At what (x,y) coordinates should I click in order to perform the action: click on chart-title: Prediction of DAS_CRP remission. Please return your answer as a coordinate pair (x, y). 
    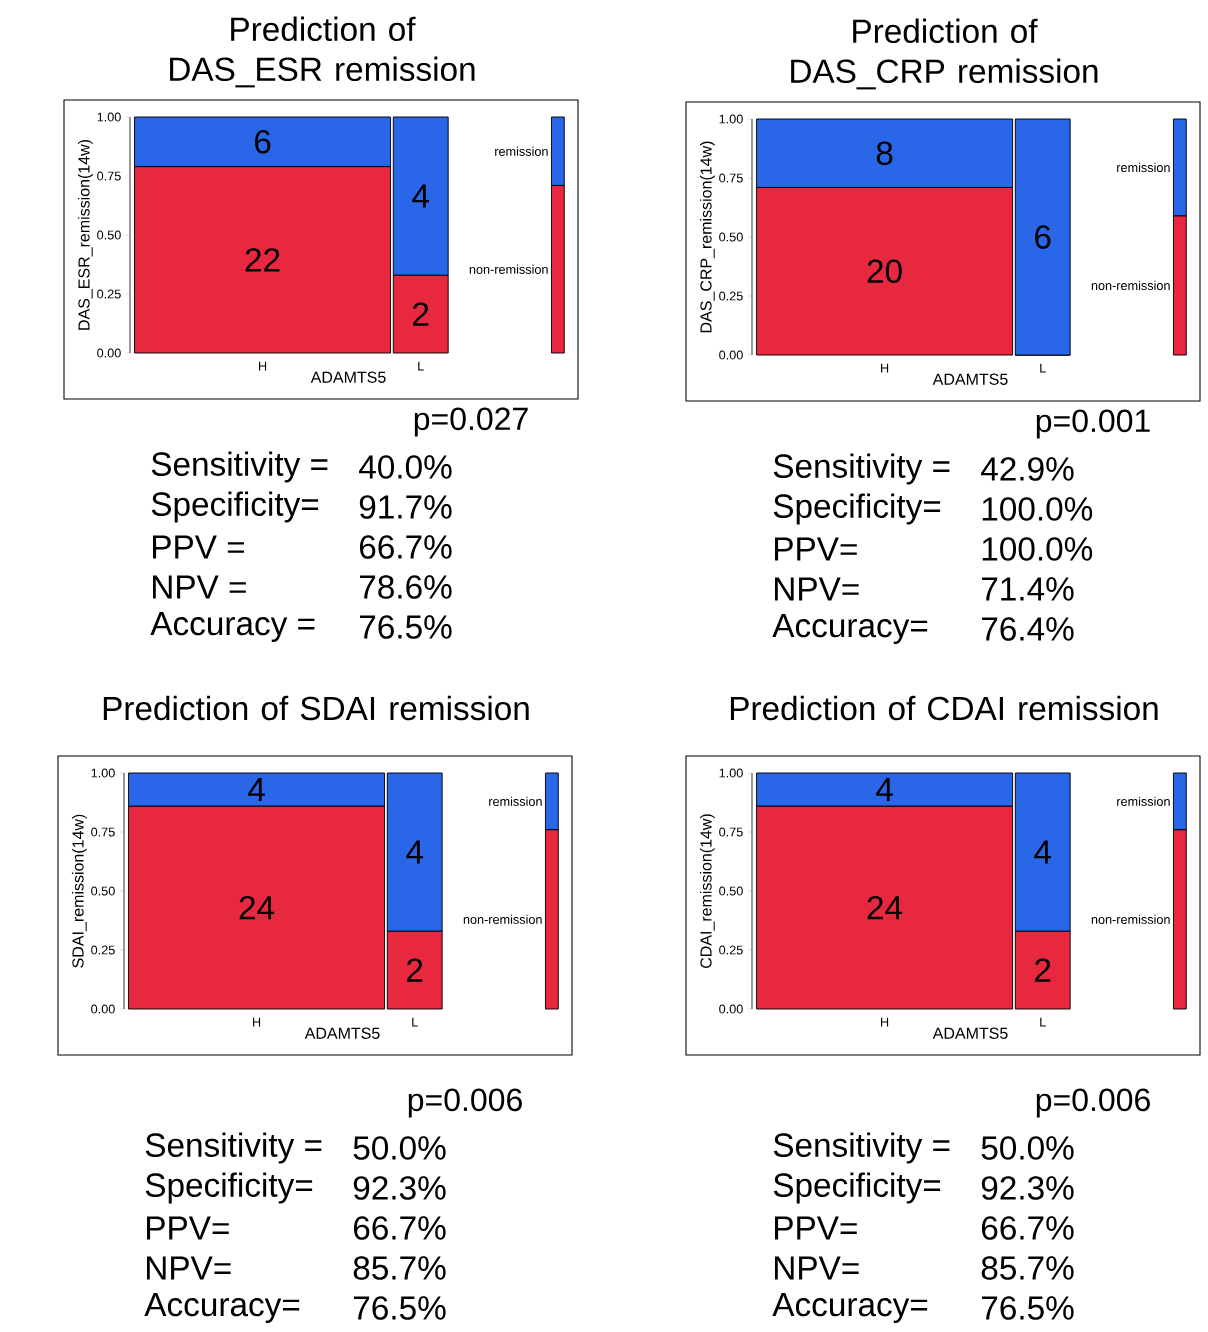
    Looking at the image, I should click on (944, 54).